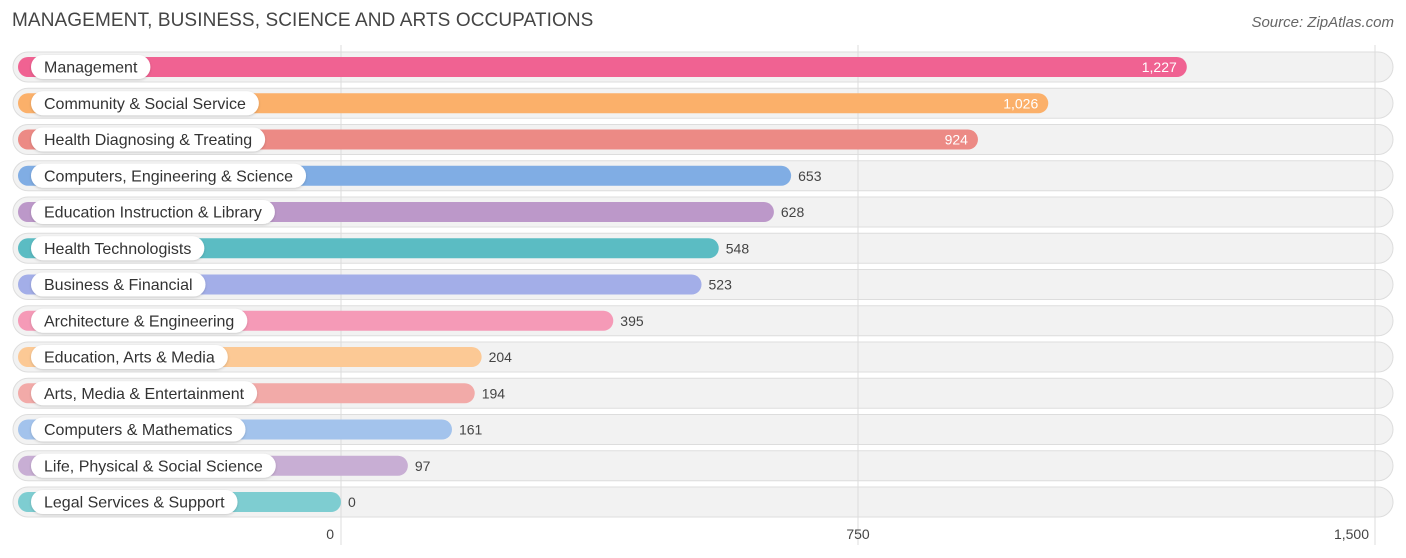  Describe the element at coordinates (1322, 22) in the screenshot. I see `source-note: Source: ZipAtlas.com` at that location.